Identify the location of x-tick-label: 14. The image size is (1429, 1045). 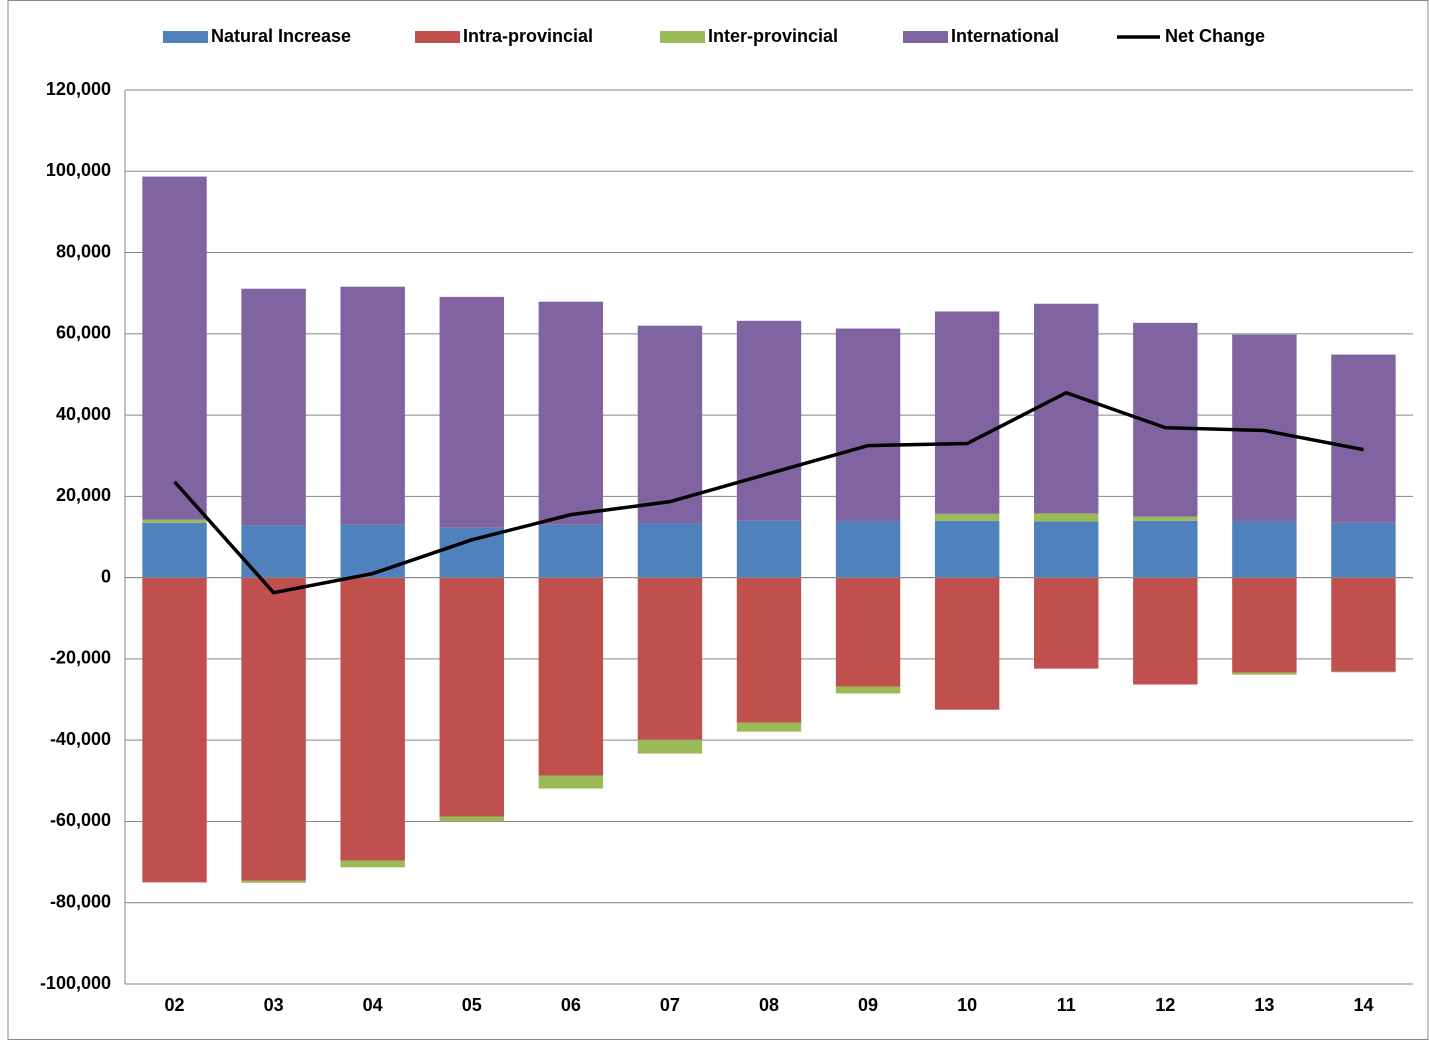
(1363, 1005).